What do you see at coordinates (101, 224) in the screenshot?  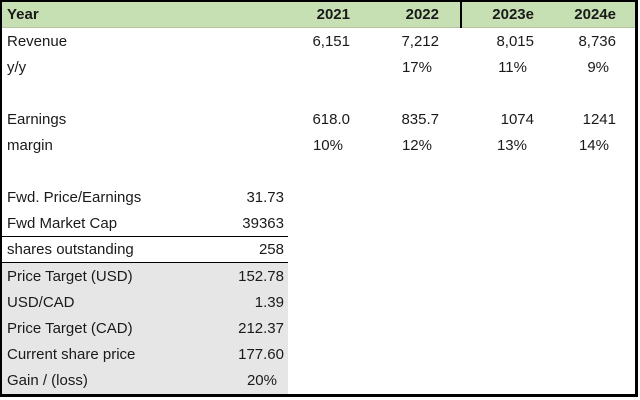 I see `row-label: Fwd Market Cap` at bounding box center [101, 224].